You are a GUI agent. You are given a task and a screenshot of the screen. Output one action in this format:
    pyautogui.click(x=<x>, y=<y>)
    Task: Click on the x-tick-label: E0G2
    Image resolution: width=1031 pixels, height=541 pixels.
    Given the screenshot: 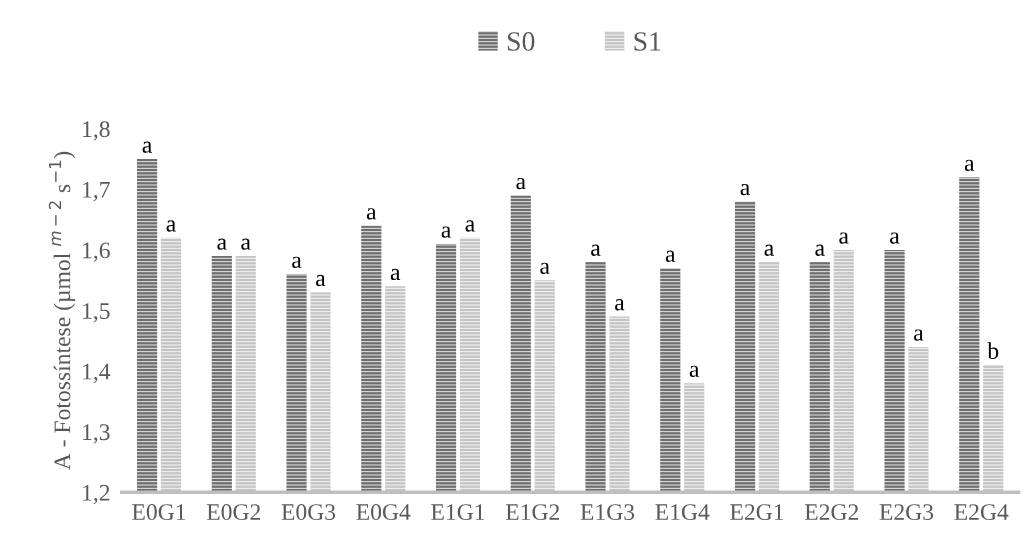 What is the action you would take?
    pyautogui.click(x=233, y=512)
    